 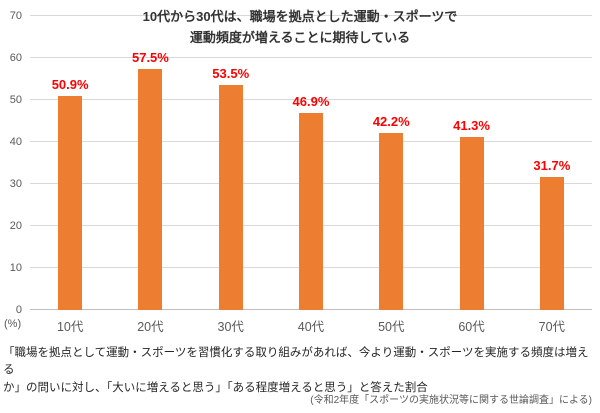 I want to click on y-tick-label: 0, so click(x=18, y=310).